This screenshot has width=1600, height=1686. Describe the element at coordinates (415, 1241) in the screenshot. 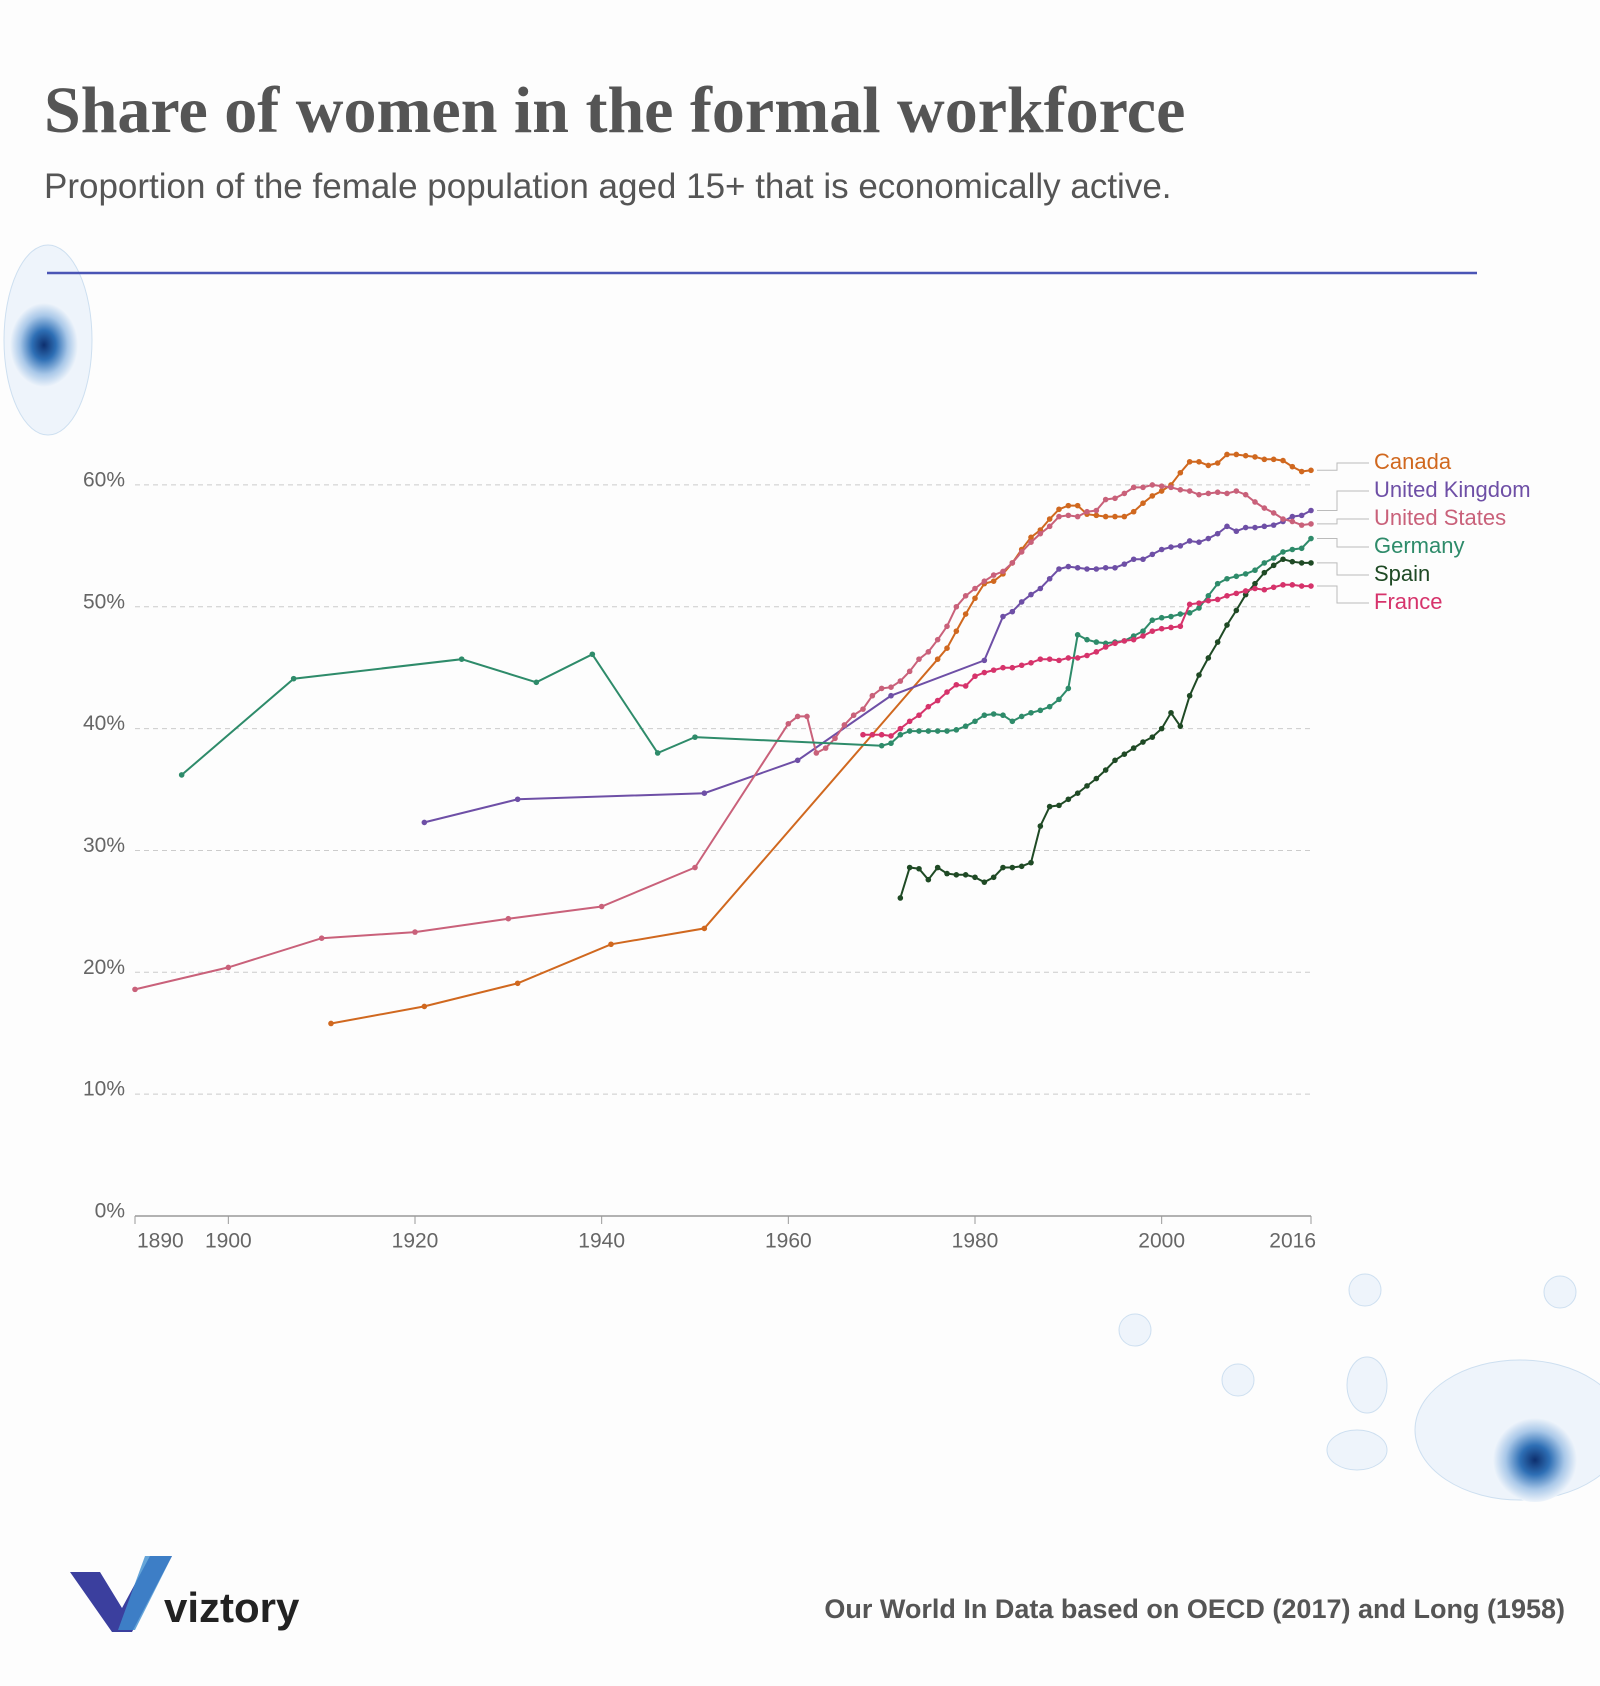

I see `x-tick-label: 1920` at that location.